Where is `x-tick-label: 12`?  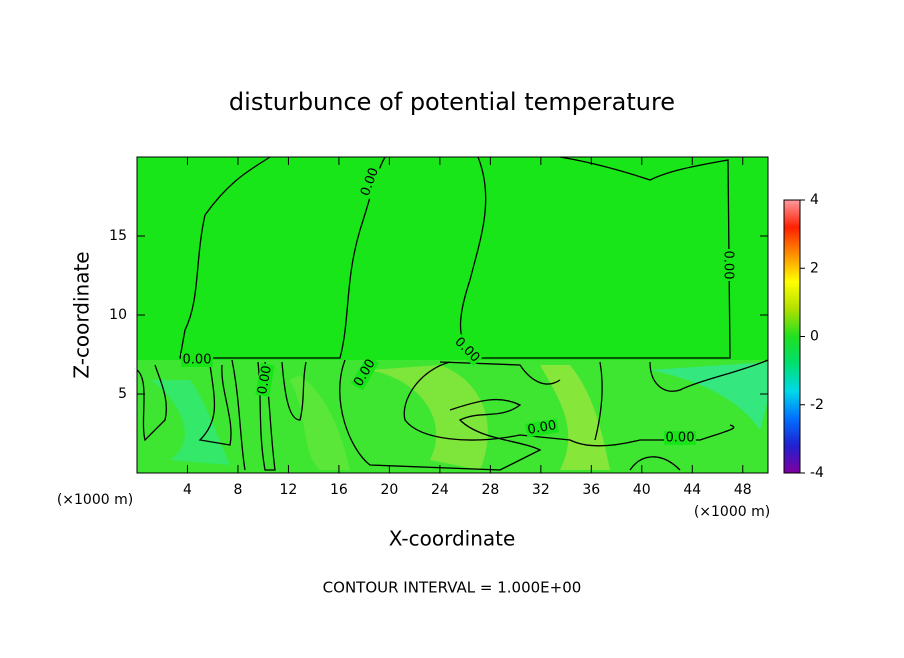
x-tick-label: 12 is located at coordinates (289, 490).